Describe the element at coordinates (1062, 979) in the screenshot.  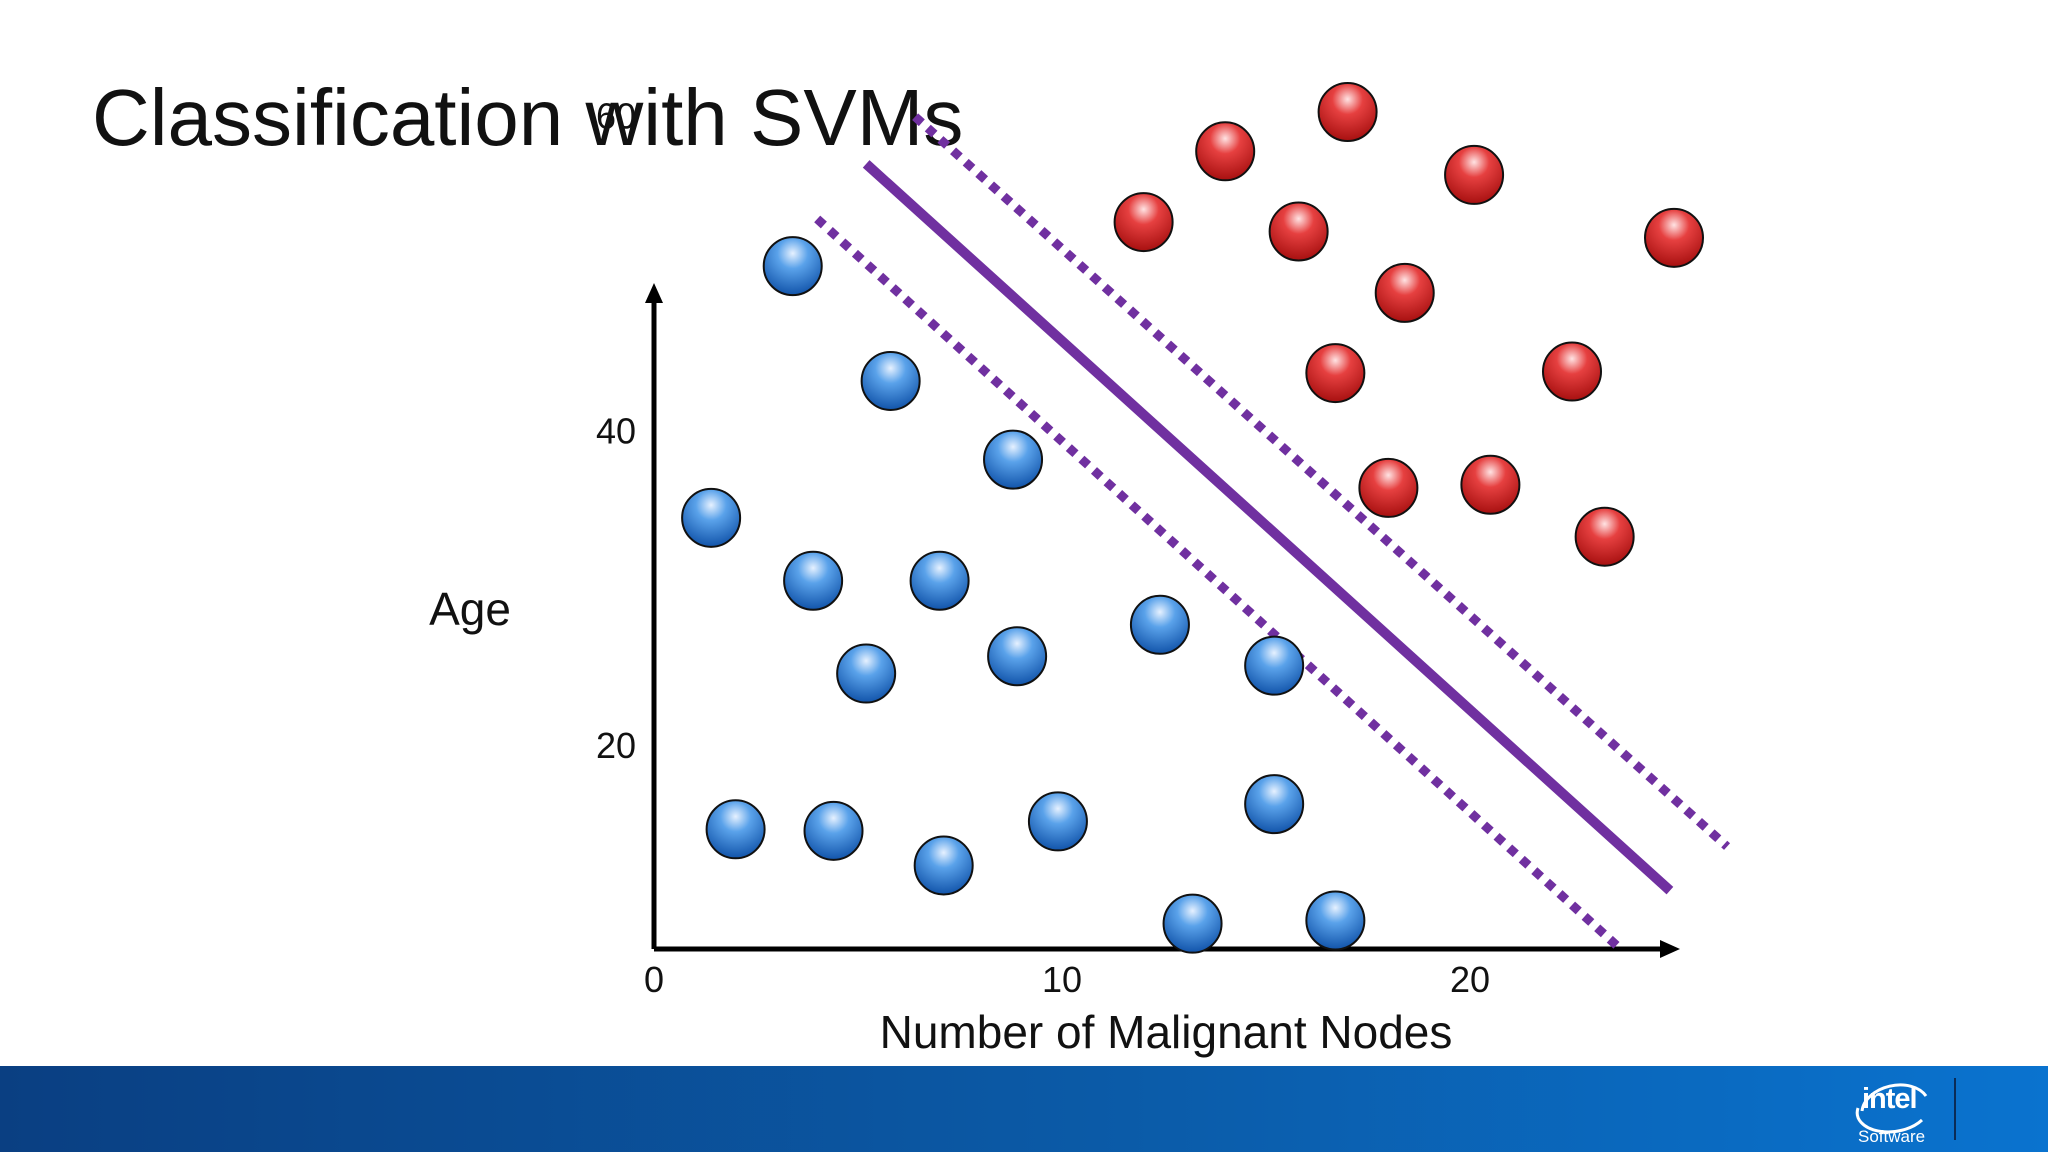
I see `x-tick-label: 10` at that location.